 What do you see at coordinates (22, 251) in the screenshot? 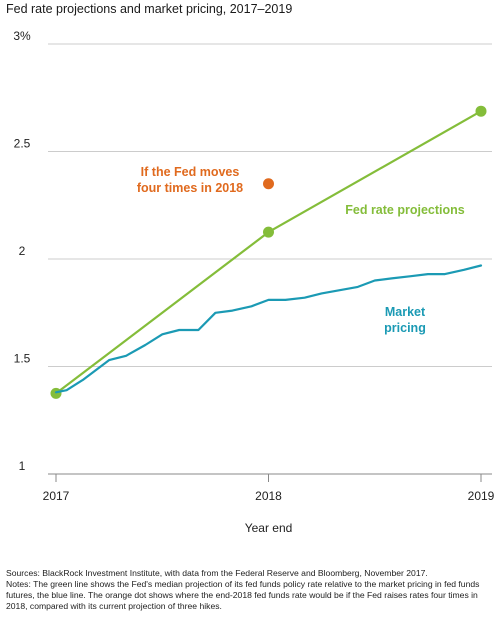
I see `y-tick-label: 2` at bounding box center [22, 251].